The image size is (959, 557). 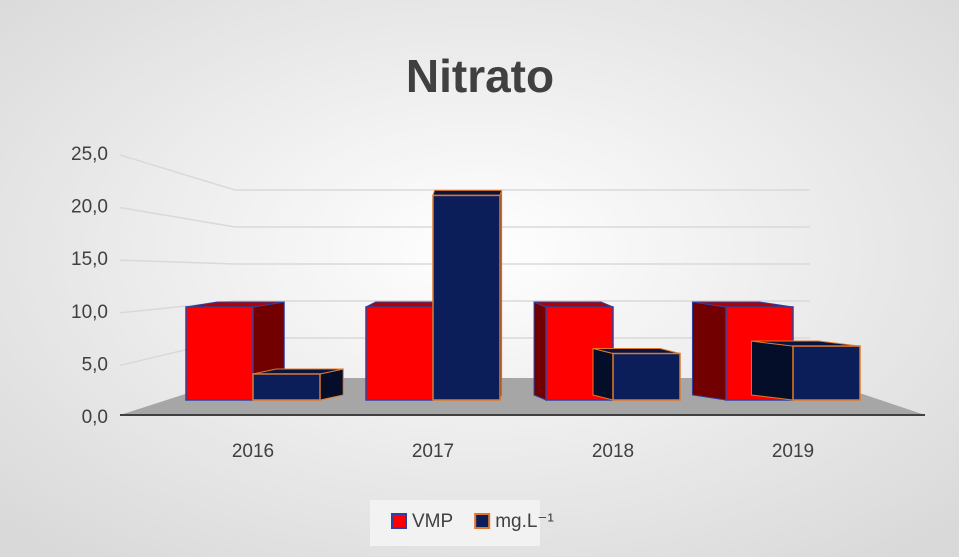 I want to click on chart-title: Nitrato, so click(x=480, y=76).